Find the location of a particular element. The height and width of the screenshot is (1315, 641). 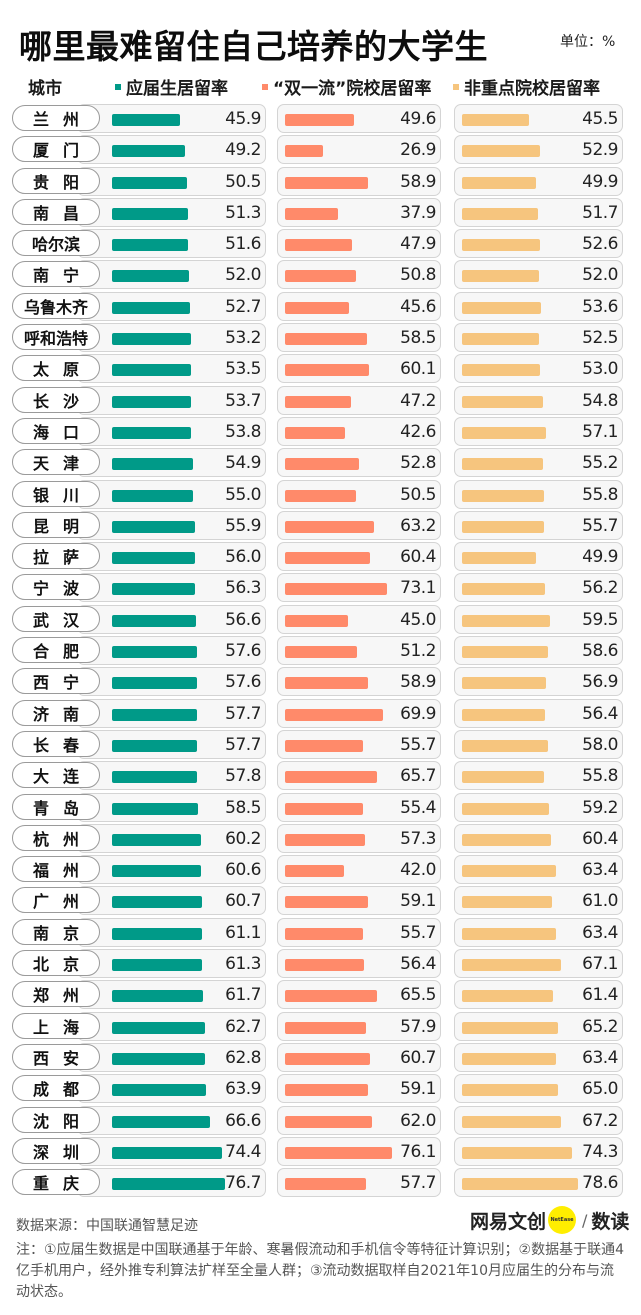

s3-cell: 55.7 is located at coordinates (538, 525).